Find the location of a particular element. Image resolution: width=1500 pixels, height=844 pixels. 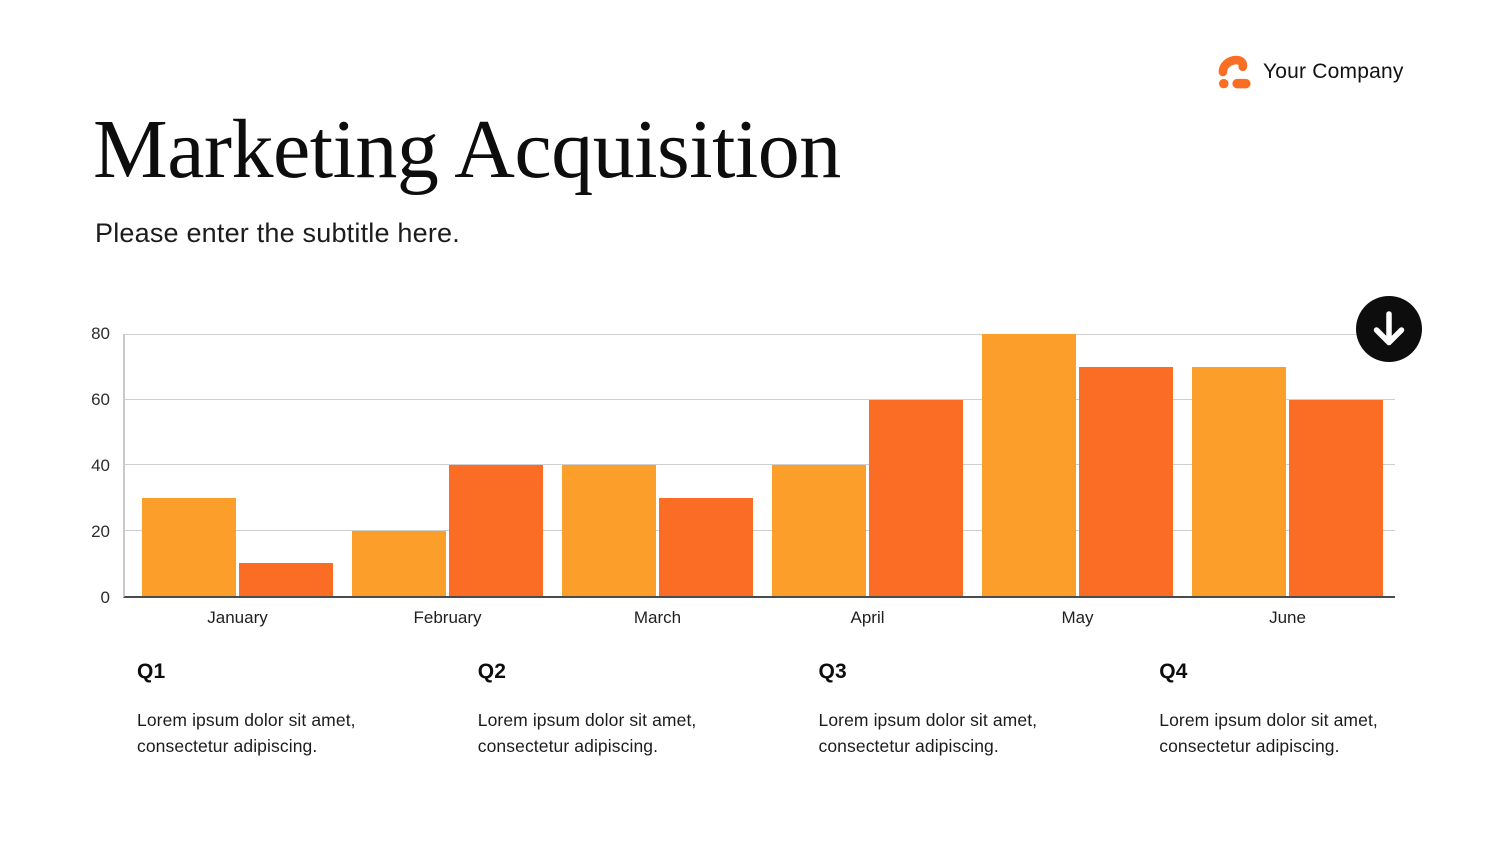

y-tick-label: 80 is located at coordinates (100, 333).